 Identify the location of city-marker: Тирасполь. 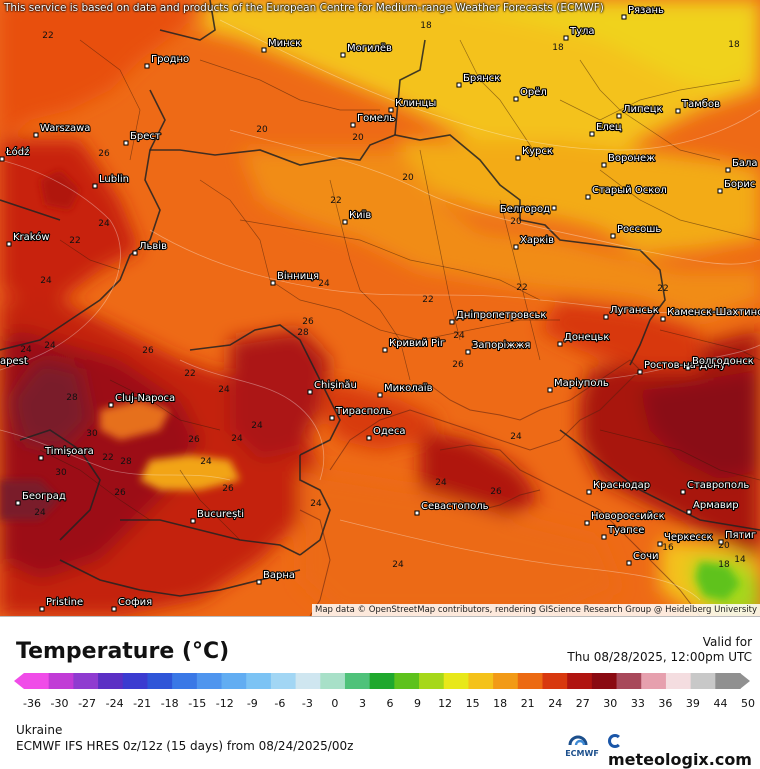
(361, 413).